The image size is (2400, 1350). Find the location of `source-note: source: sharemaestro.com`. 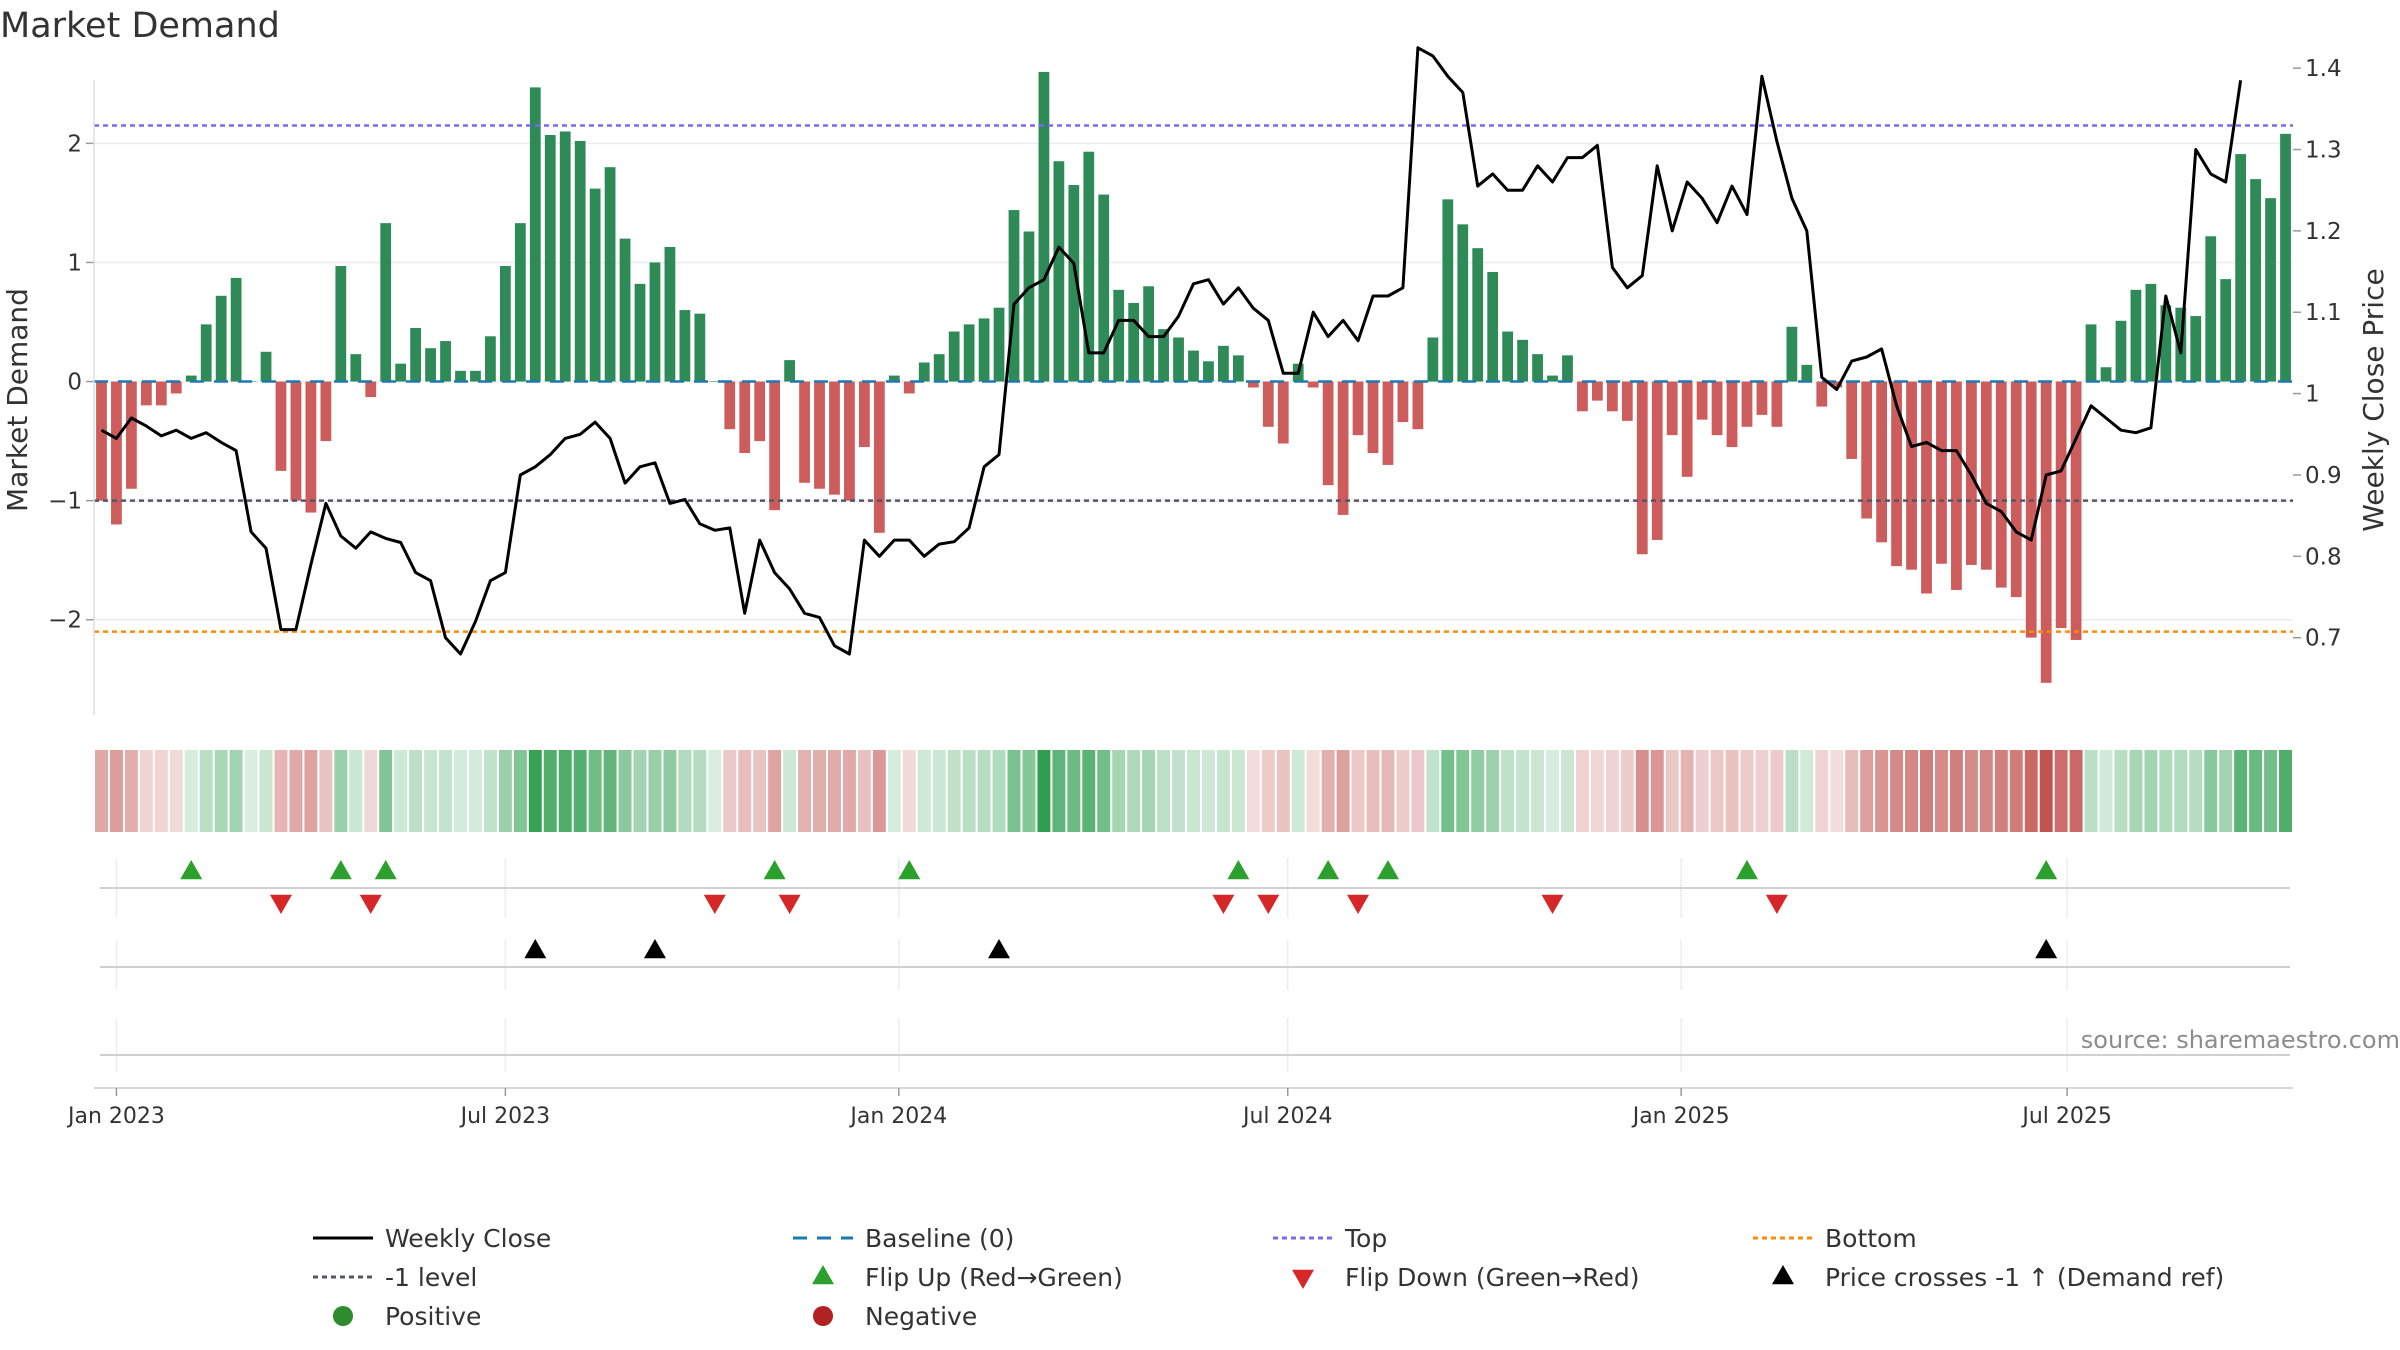

source-note: source: sharemaestro.com is located at coordinates (2240, 1040).